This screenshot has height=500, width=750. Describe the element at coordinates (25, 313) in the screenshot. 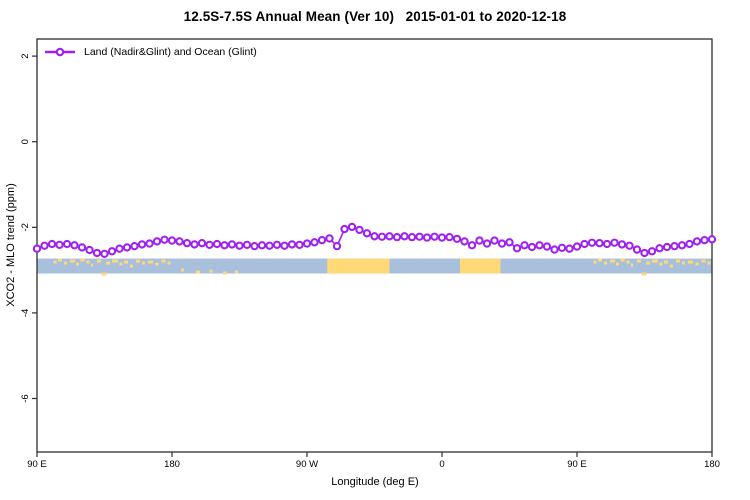

I see `y-tick-label: -4` at that location.